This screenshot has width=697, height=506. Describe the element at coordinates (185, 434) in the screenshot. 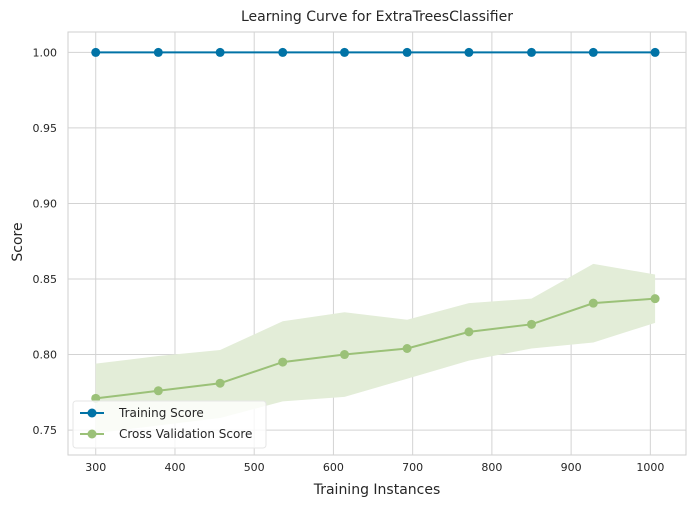

I see `legend-label-cv: Cross Validation Score` at that location.